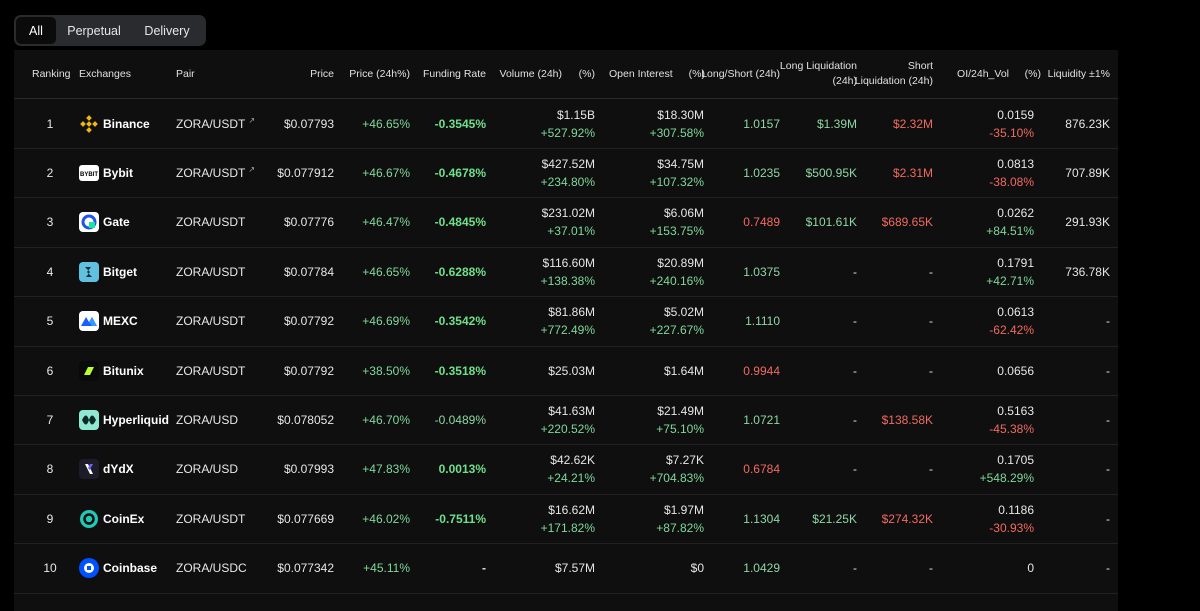  I want to click on value-oi: $21.49M, so click(680, 410).